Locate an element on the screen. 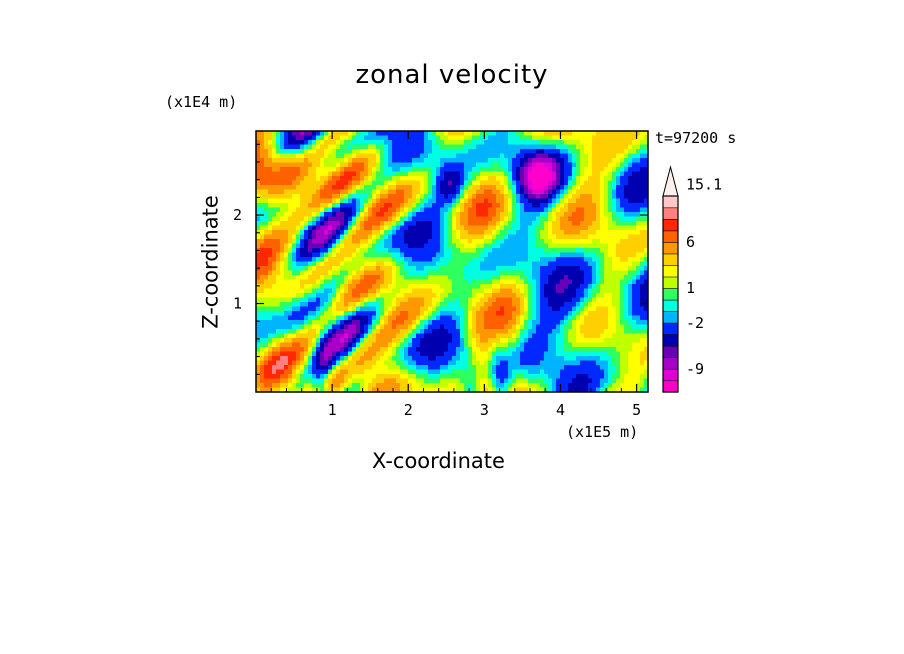 The height and width of the screenshot is (654, 904). chart-title: zonal velocity is located at coordinates (452, 75).